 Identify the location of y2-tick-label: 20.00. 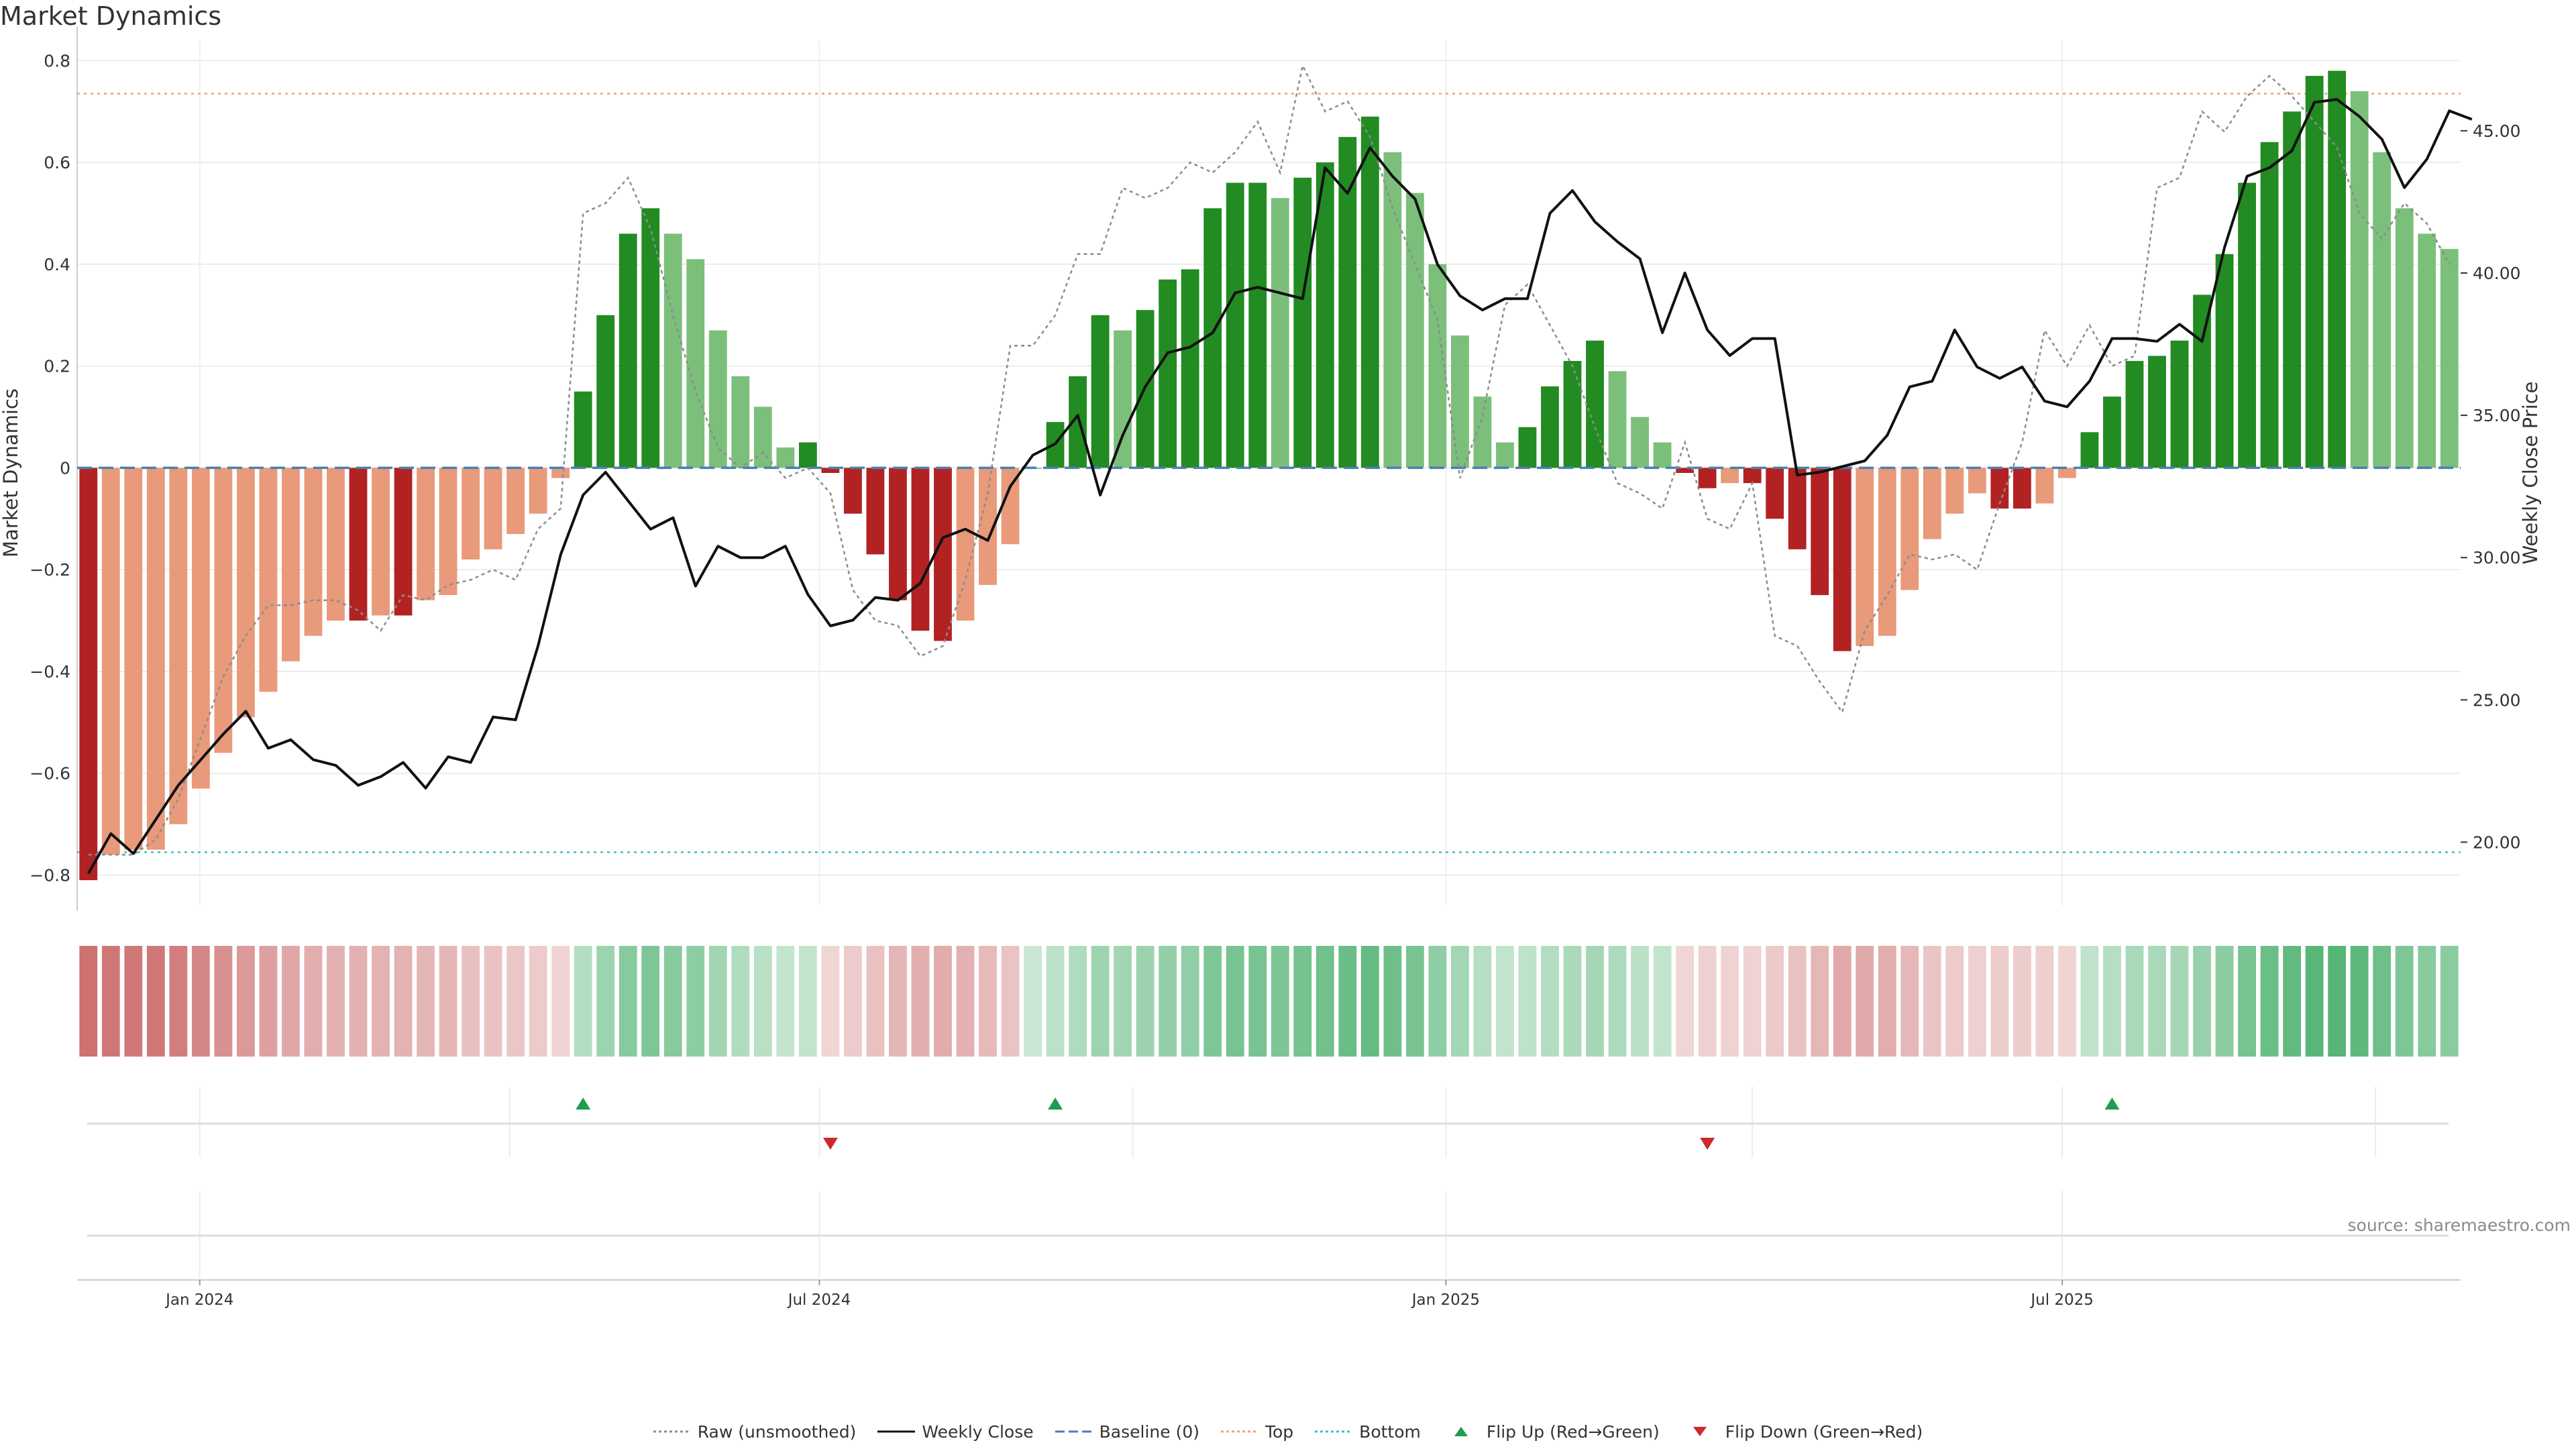
(2497, 842).